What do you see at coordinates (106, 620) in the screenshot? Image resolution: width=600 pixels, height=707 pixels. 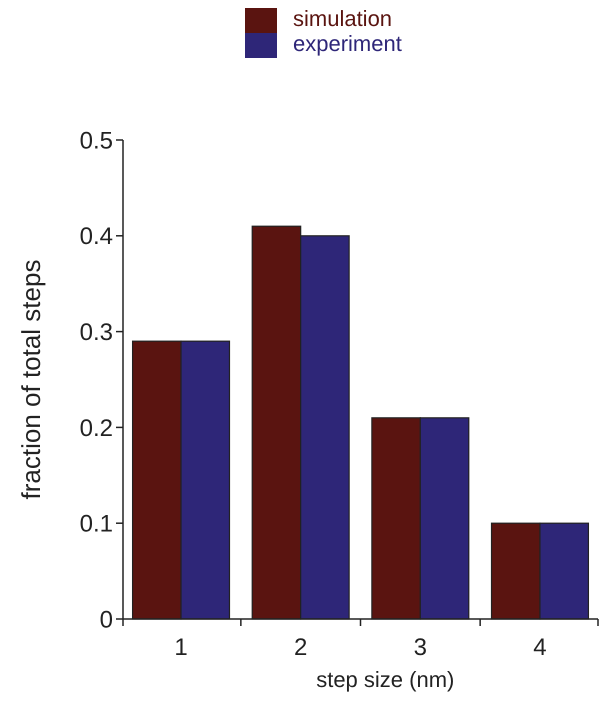 I see `y-tick-label: 0` at bounding box center [106, 620].